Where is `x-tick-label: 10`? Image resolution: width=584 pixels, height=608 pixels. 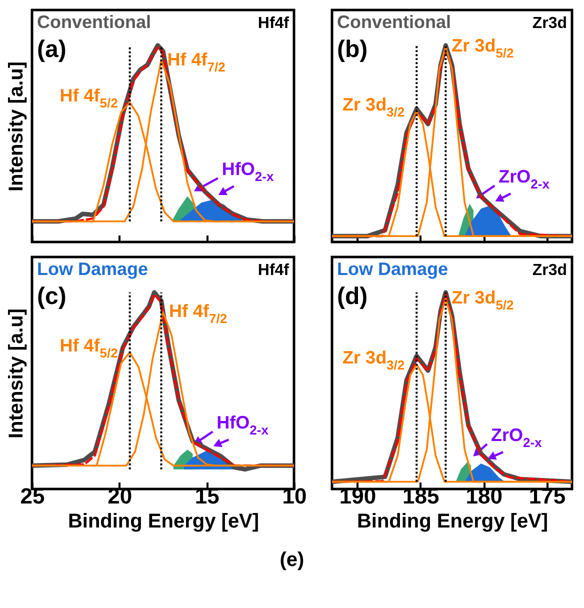
x-tick-label: 10 is located at coordinates (294, 496).